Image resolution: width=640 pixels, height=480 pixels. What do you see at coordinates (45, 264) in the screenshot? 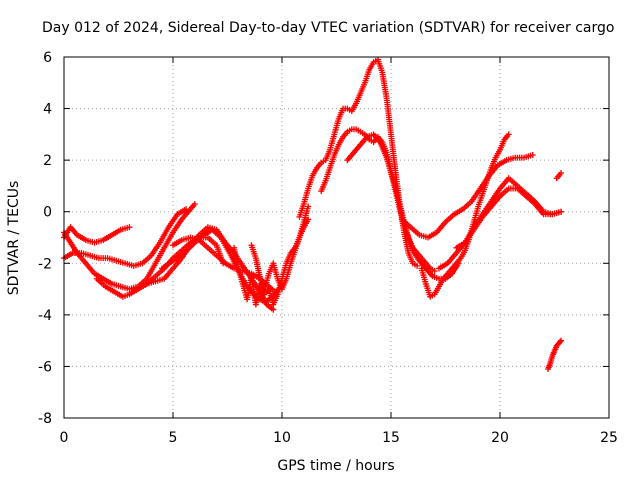
I see `y-tick-label: -2` at bounding box center [45, 264].